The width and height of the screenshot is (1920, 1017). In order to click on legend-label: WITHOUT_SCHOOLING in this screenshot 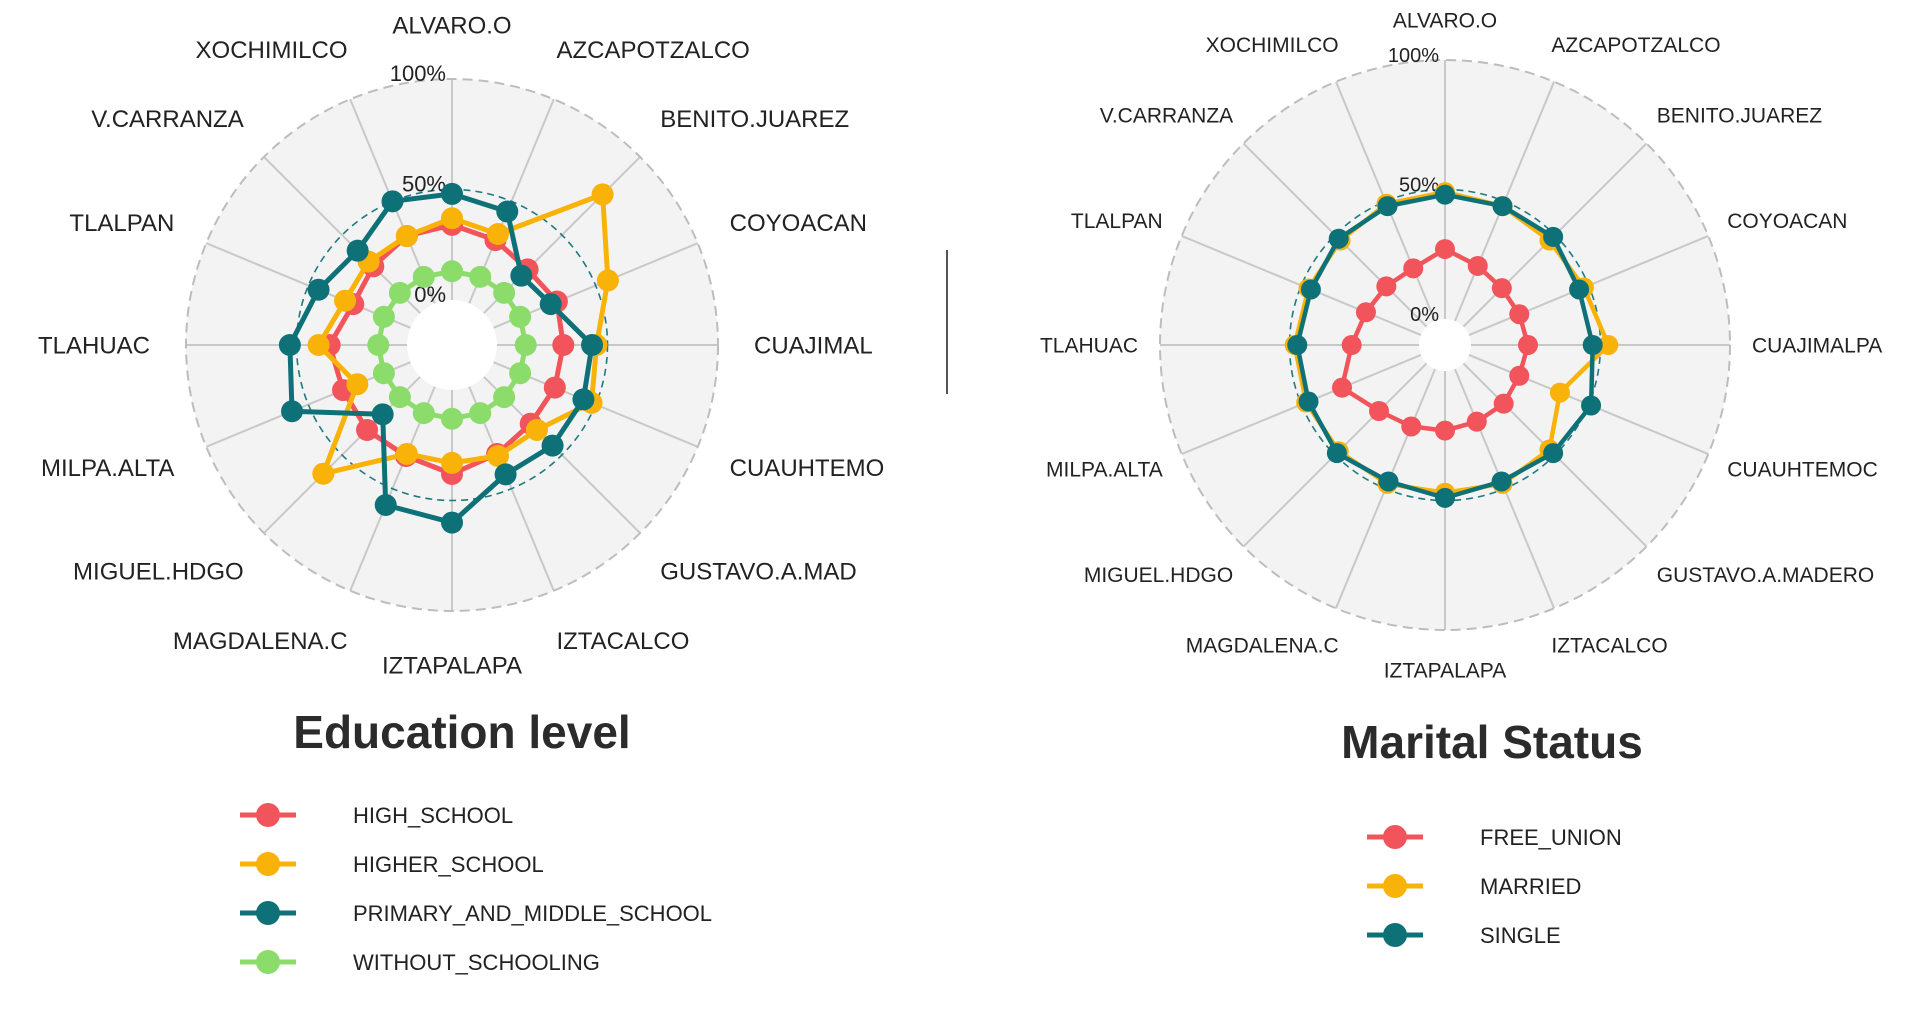, I will do `click(476, 962)`.